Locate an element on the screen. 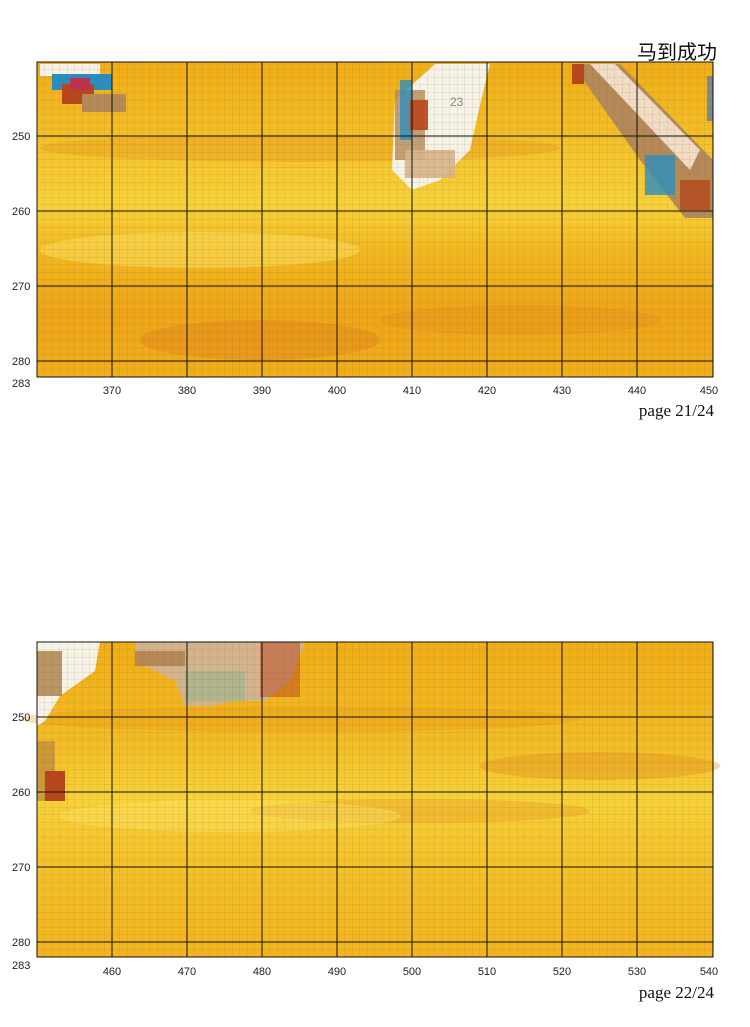 The height and width of the screenshot is (1027, 750). x-tick-label: 490 is located at coordinates (337, 972).